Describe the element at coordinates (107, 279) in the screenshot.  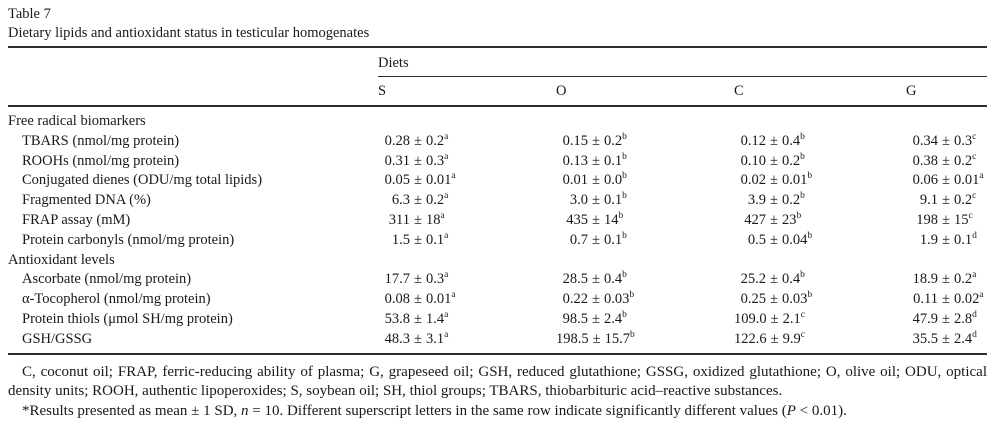
I see `row-label: Ascorbate (nmol/mg protein)` at that location.